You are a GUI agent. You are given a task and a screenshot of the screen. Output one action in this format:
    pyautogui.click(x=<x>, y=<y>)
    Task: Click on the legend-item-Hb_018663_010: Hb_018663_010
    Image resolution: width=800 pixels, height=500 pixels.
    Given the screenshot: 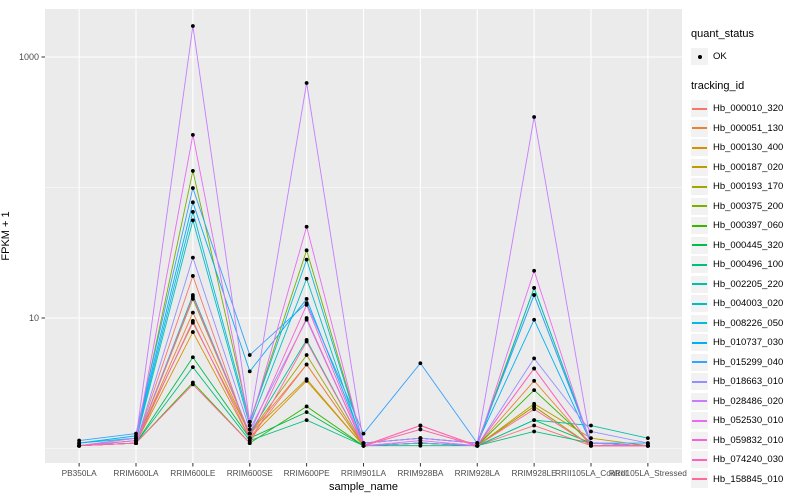 What is the action you would take?
    pyautogui.click(x=745, y=382)
    